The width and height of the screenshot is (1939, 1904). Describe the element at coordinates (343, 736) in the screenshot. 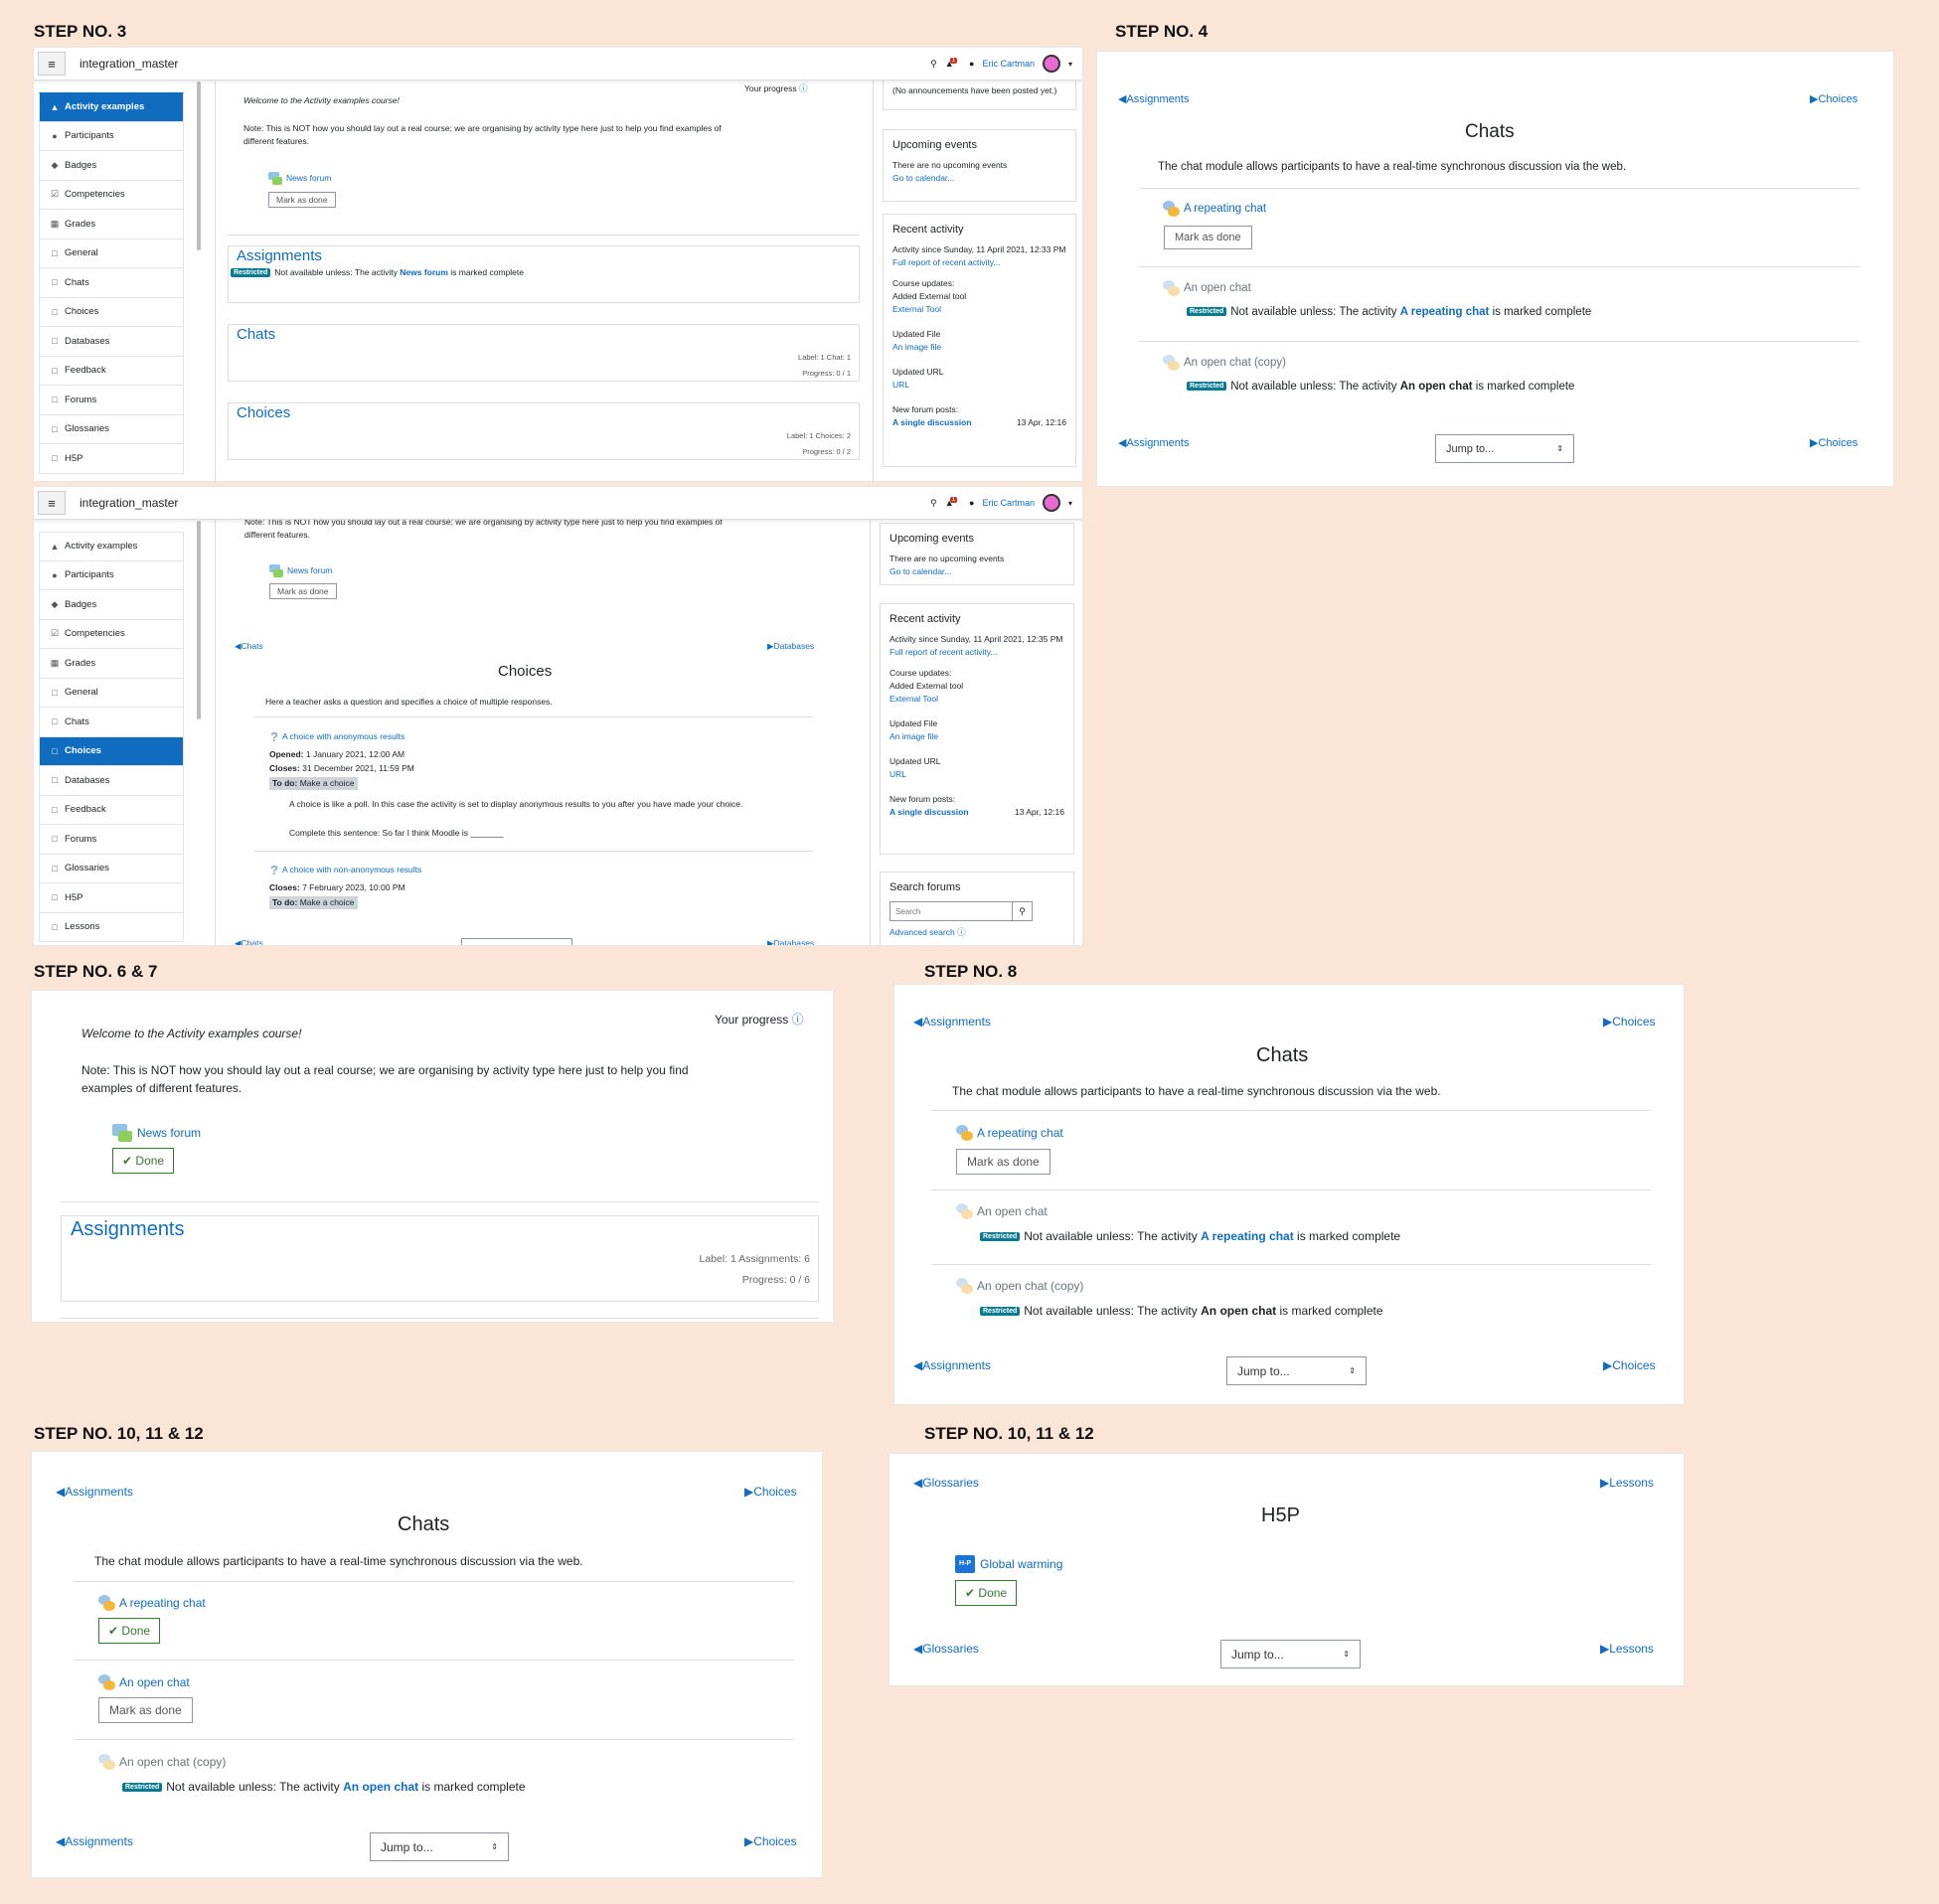

I see `choice-link: A choice with anonymous results` at that location.